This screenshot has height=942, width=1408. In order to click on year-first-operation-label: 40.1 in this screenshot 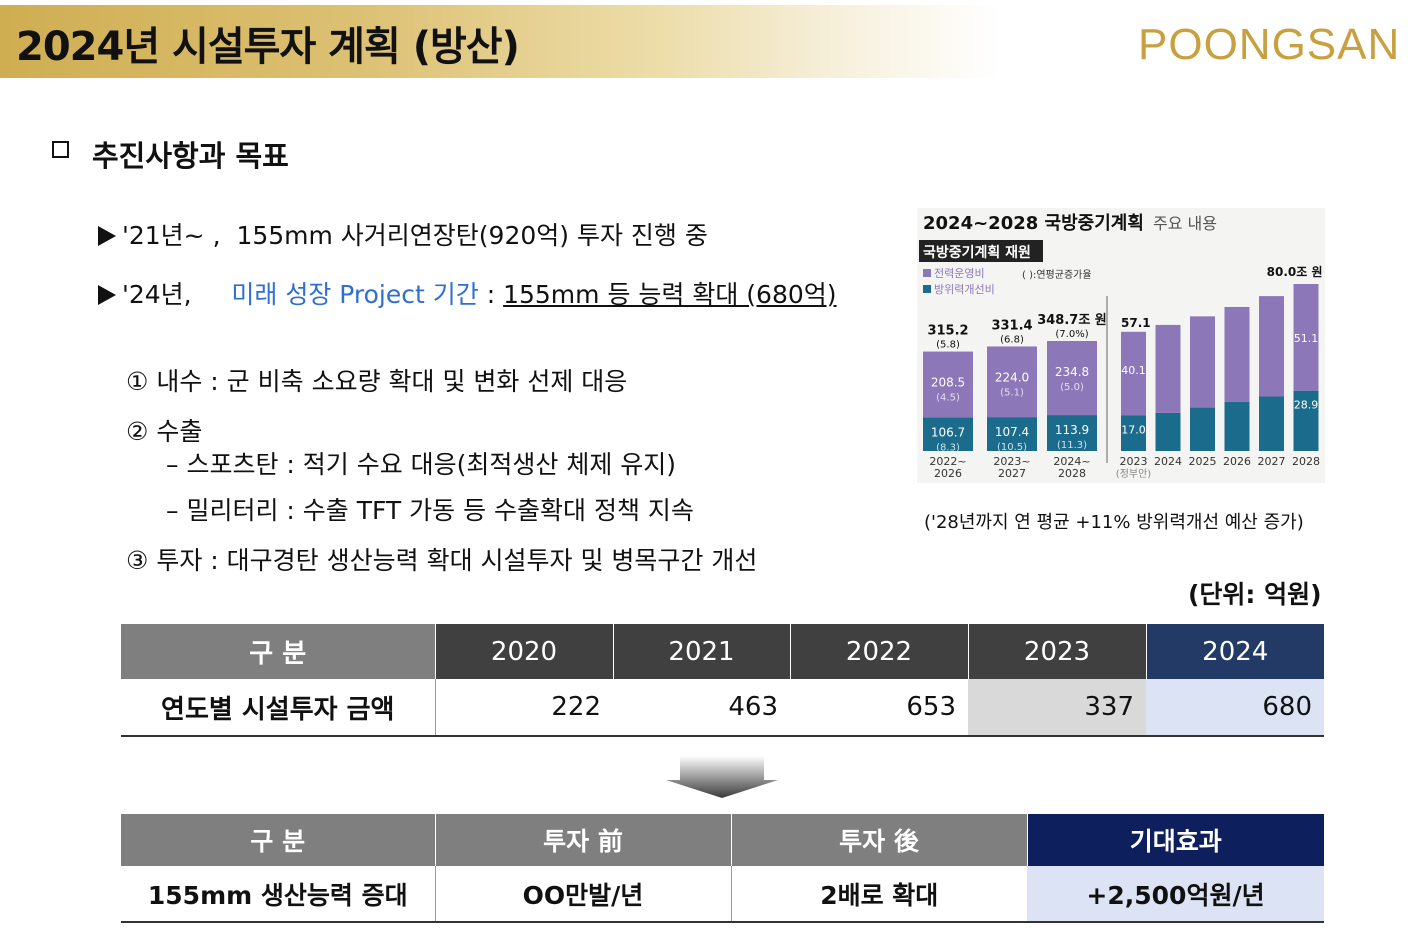, I will do `click(1133, 370)`.